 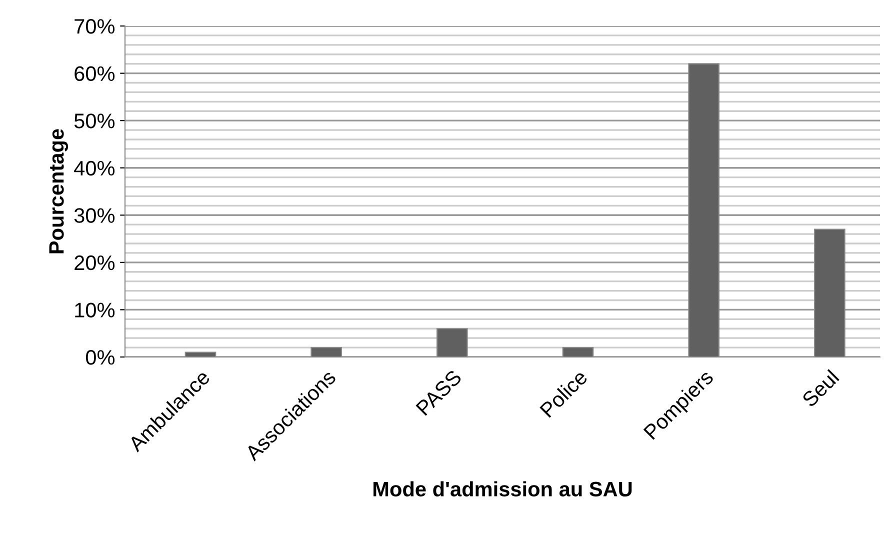 I want to click on y-tick-label: 50%, so click(x=94, y=121).